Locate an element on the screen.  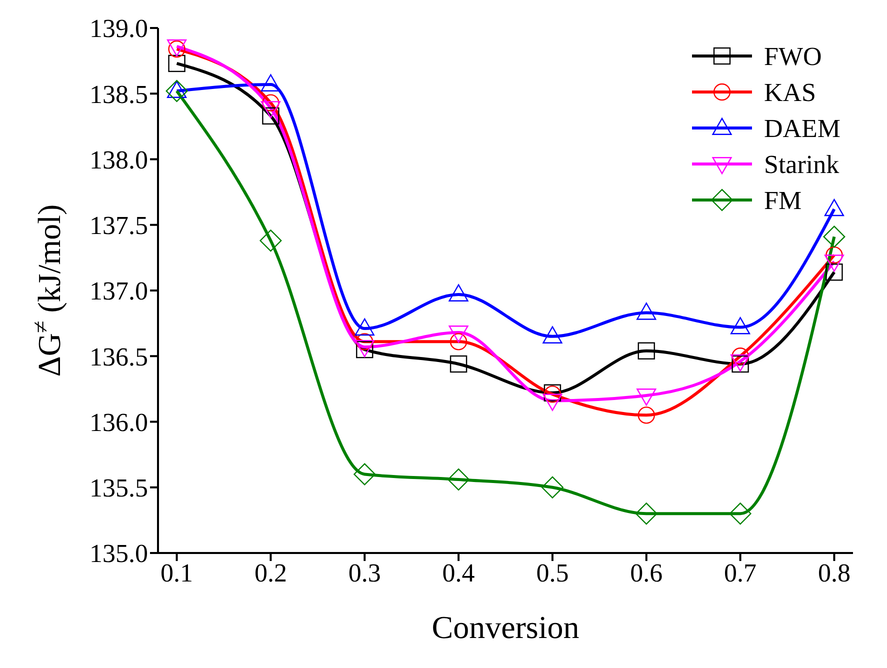
y-tick-label: 135.5 is located at coordinates (119, 488).